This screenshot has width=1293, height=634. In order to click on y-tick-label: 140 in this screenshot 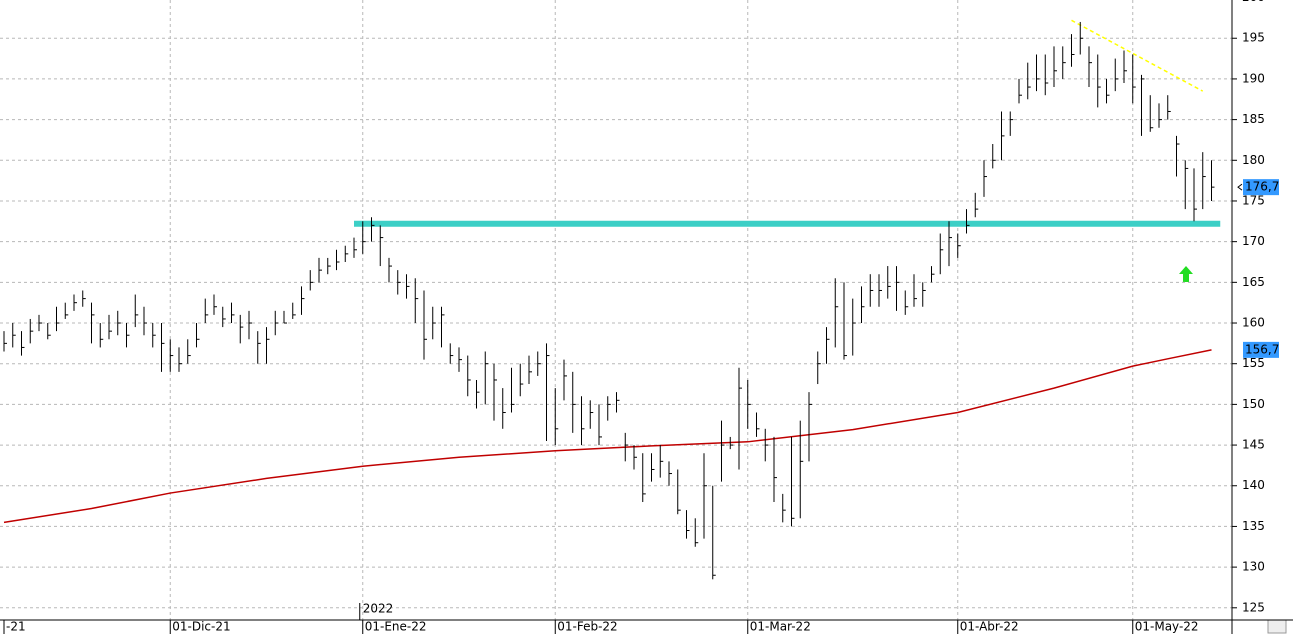, I will do `click(1253, 485)`.